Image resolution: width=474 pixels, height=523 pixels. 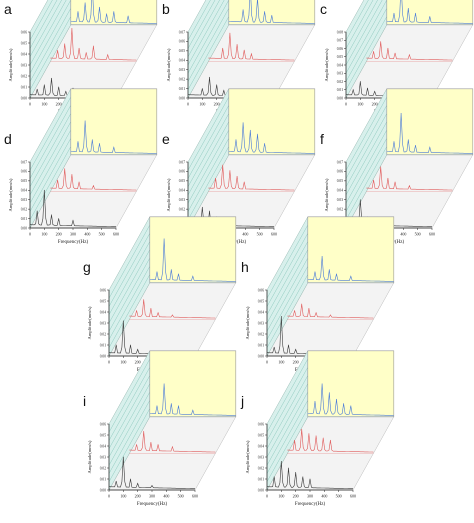 I want to click on x-axis-title: Frequency(Hz), so click(x=73, y=242).